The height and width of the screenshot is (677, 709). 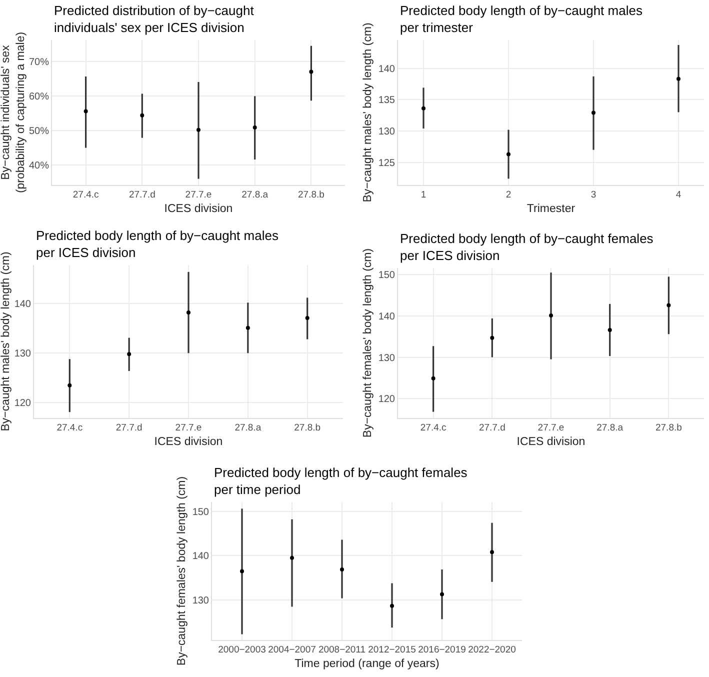 I want to click on x-tick-label: 3, so click(x=593, y=194).